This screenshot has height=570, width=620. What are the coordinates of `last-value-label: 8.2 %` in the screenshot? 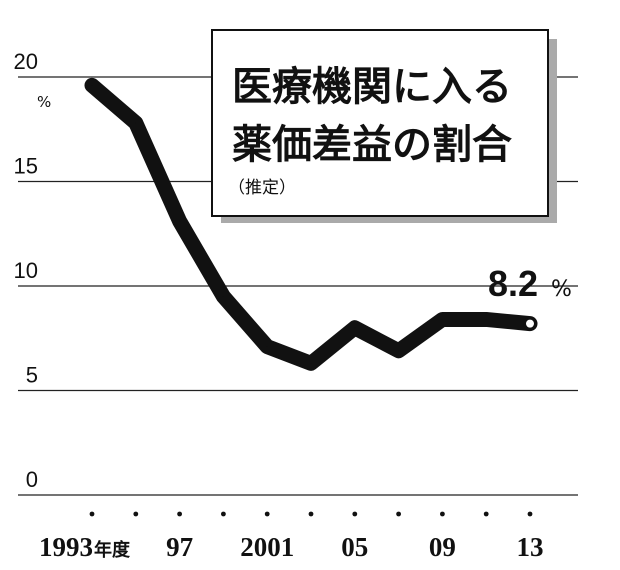 It's located at (530, 283).